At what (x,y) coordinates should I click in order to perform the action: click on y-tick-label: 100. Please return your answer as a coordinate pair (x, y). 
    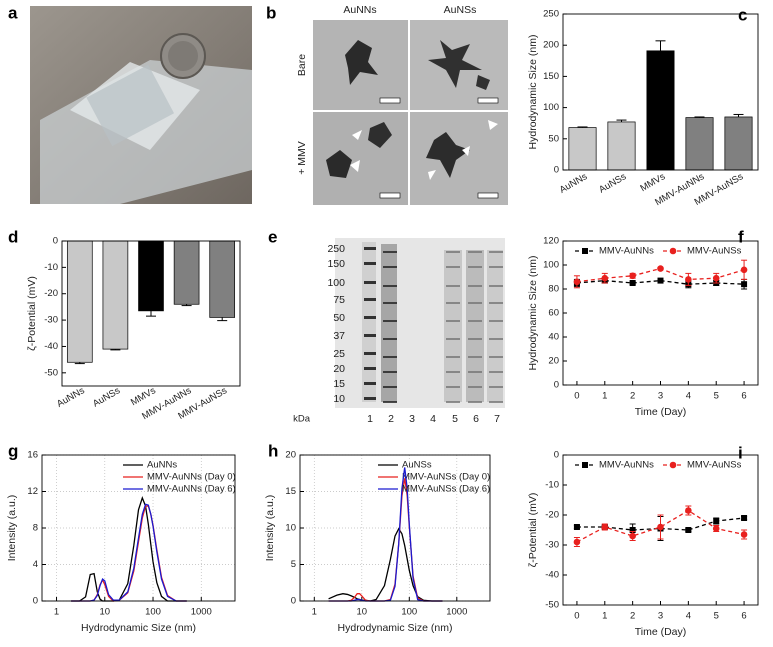
    Looking at the image, I should click on (551, 107).